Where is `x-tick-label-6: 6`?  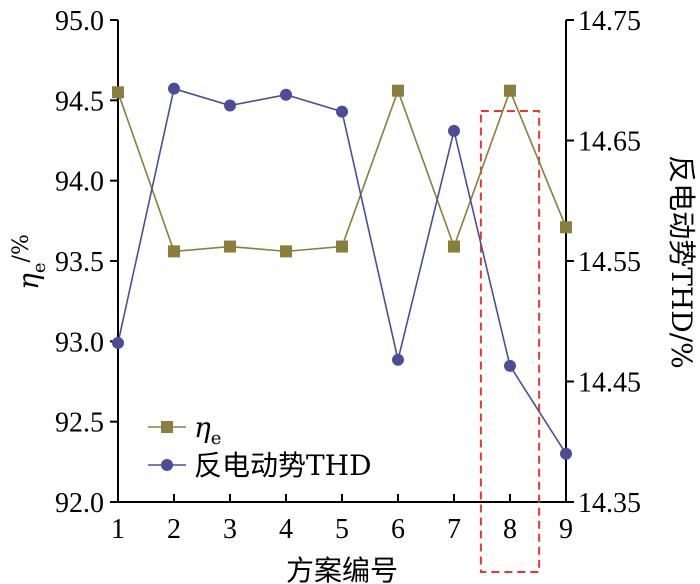 x-tick-label-6: 6 is located at coordinates (398, 529).